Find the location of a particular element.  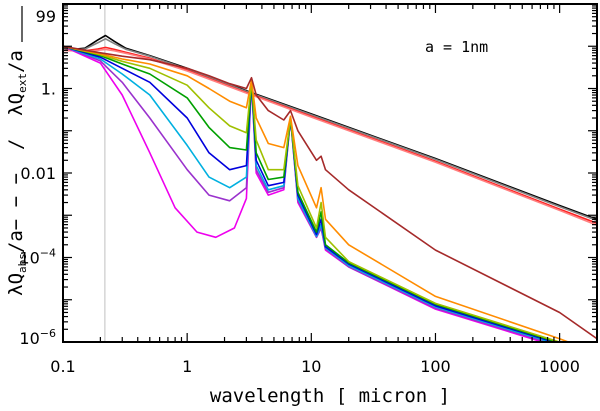

y-title-abs-prefix: λQ is located at coordinates (16, 284).